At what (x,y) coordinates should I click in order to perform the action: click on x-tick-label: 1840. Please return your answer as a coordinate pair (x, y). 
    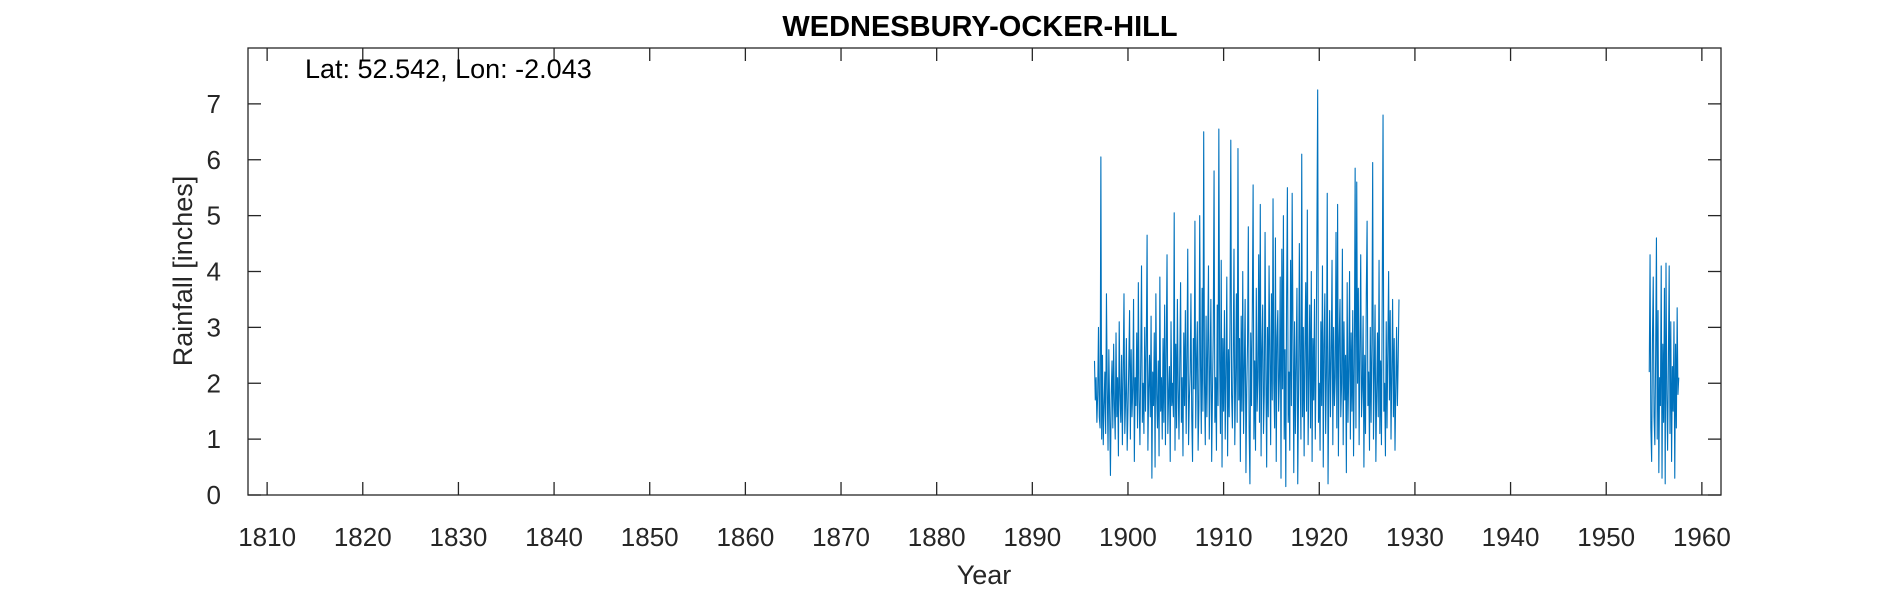
    Looking at the image, I should click on (554, 537).